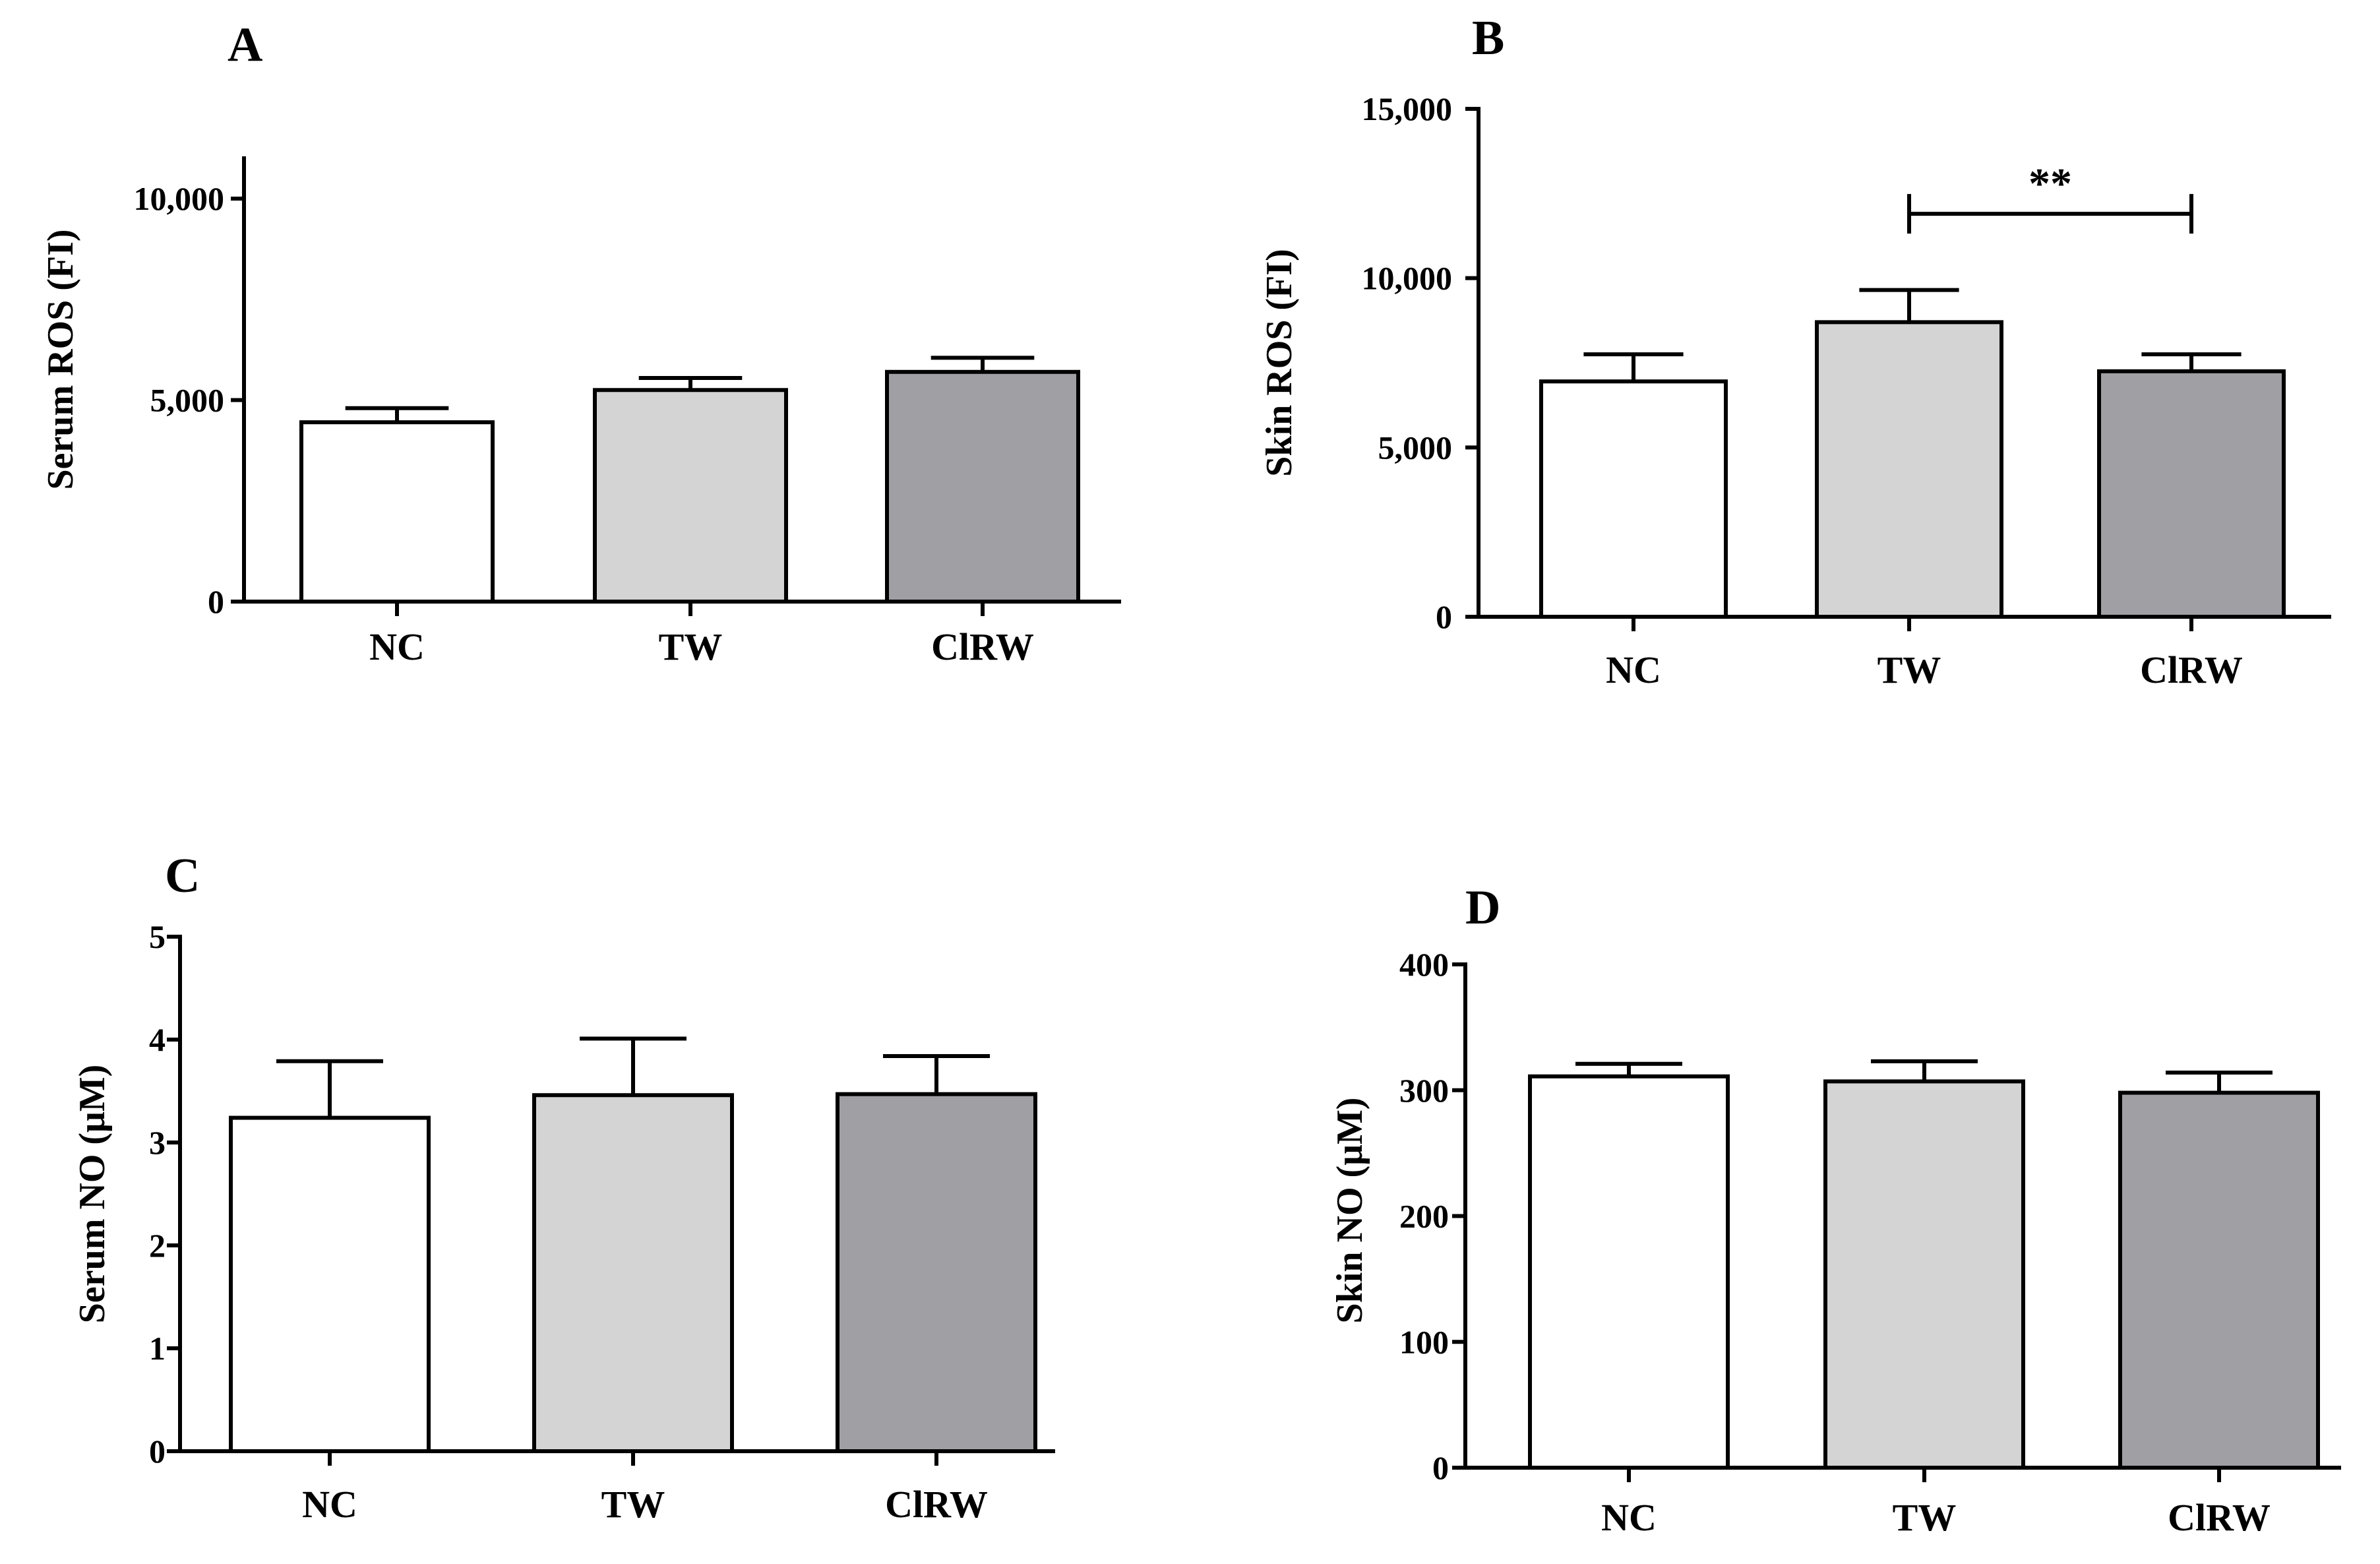 This screenshot has height=1564, width=2380. Describe the element at coordinates (1424, 1216) in the screenshot. I see `y-tick-label-d: 200` at that location.